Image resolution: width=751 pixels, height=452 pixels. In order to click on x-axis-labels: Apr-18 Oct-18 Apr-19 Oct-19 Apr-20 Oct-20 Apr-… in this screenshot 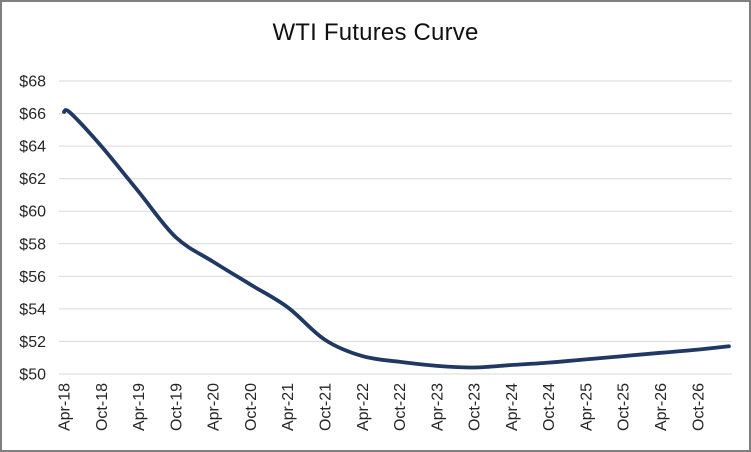, I will do `click(382, 407)`.